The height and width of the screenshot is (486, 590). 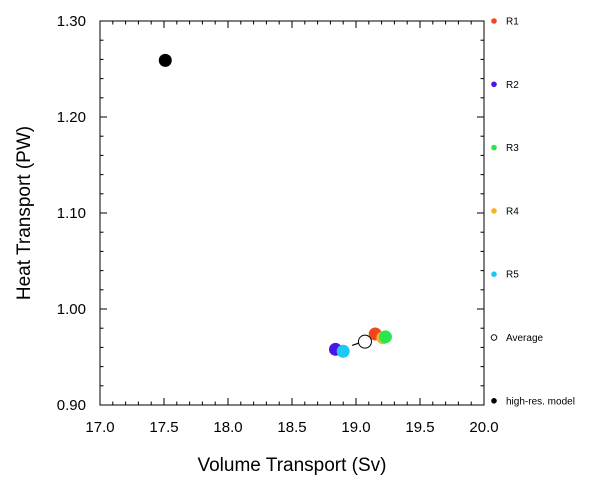 I want to click on x-tick-labels: 17.0 17.5 18.0 18.5 19.0 19.5 20.0, so click(x=291, y=427).